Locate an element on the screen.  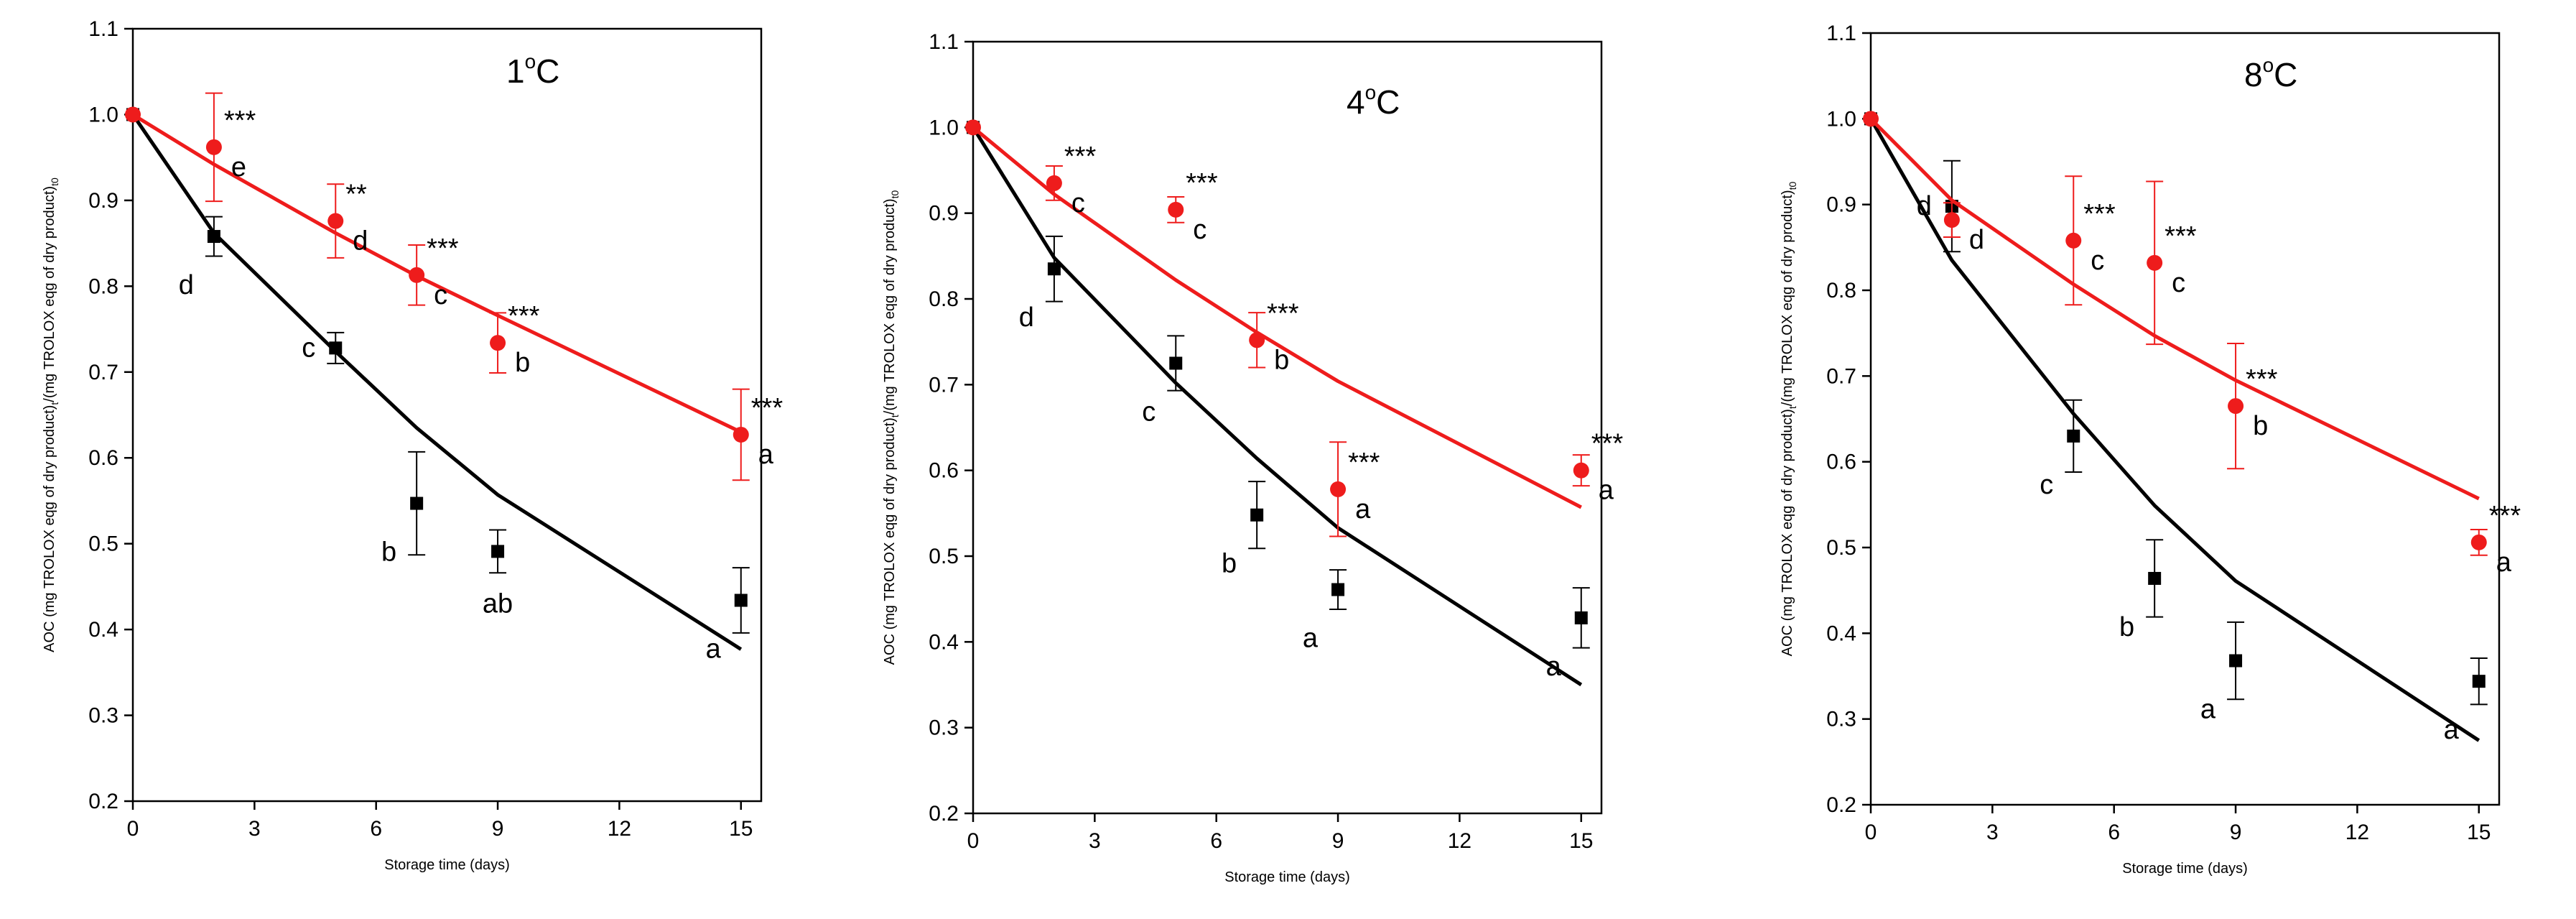
series-black: d c b ab a is located at coordinates (438, 386).